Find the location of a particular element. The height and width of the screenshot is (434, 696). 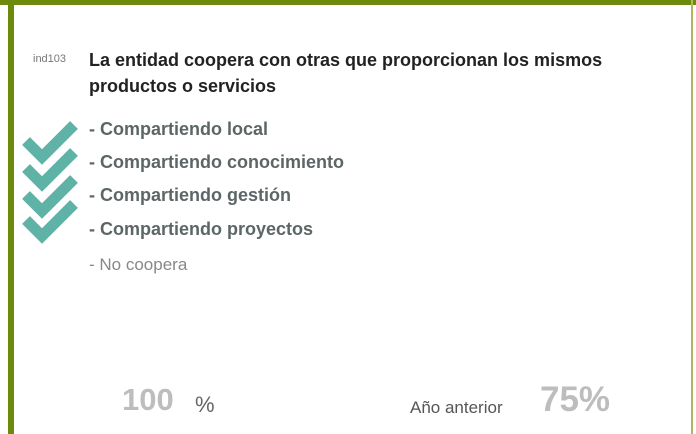

option-label: - Compartiendo conocimiento is located at coordinates (217, 162).